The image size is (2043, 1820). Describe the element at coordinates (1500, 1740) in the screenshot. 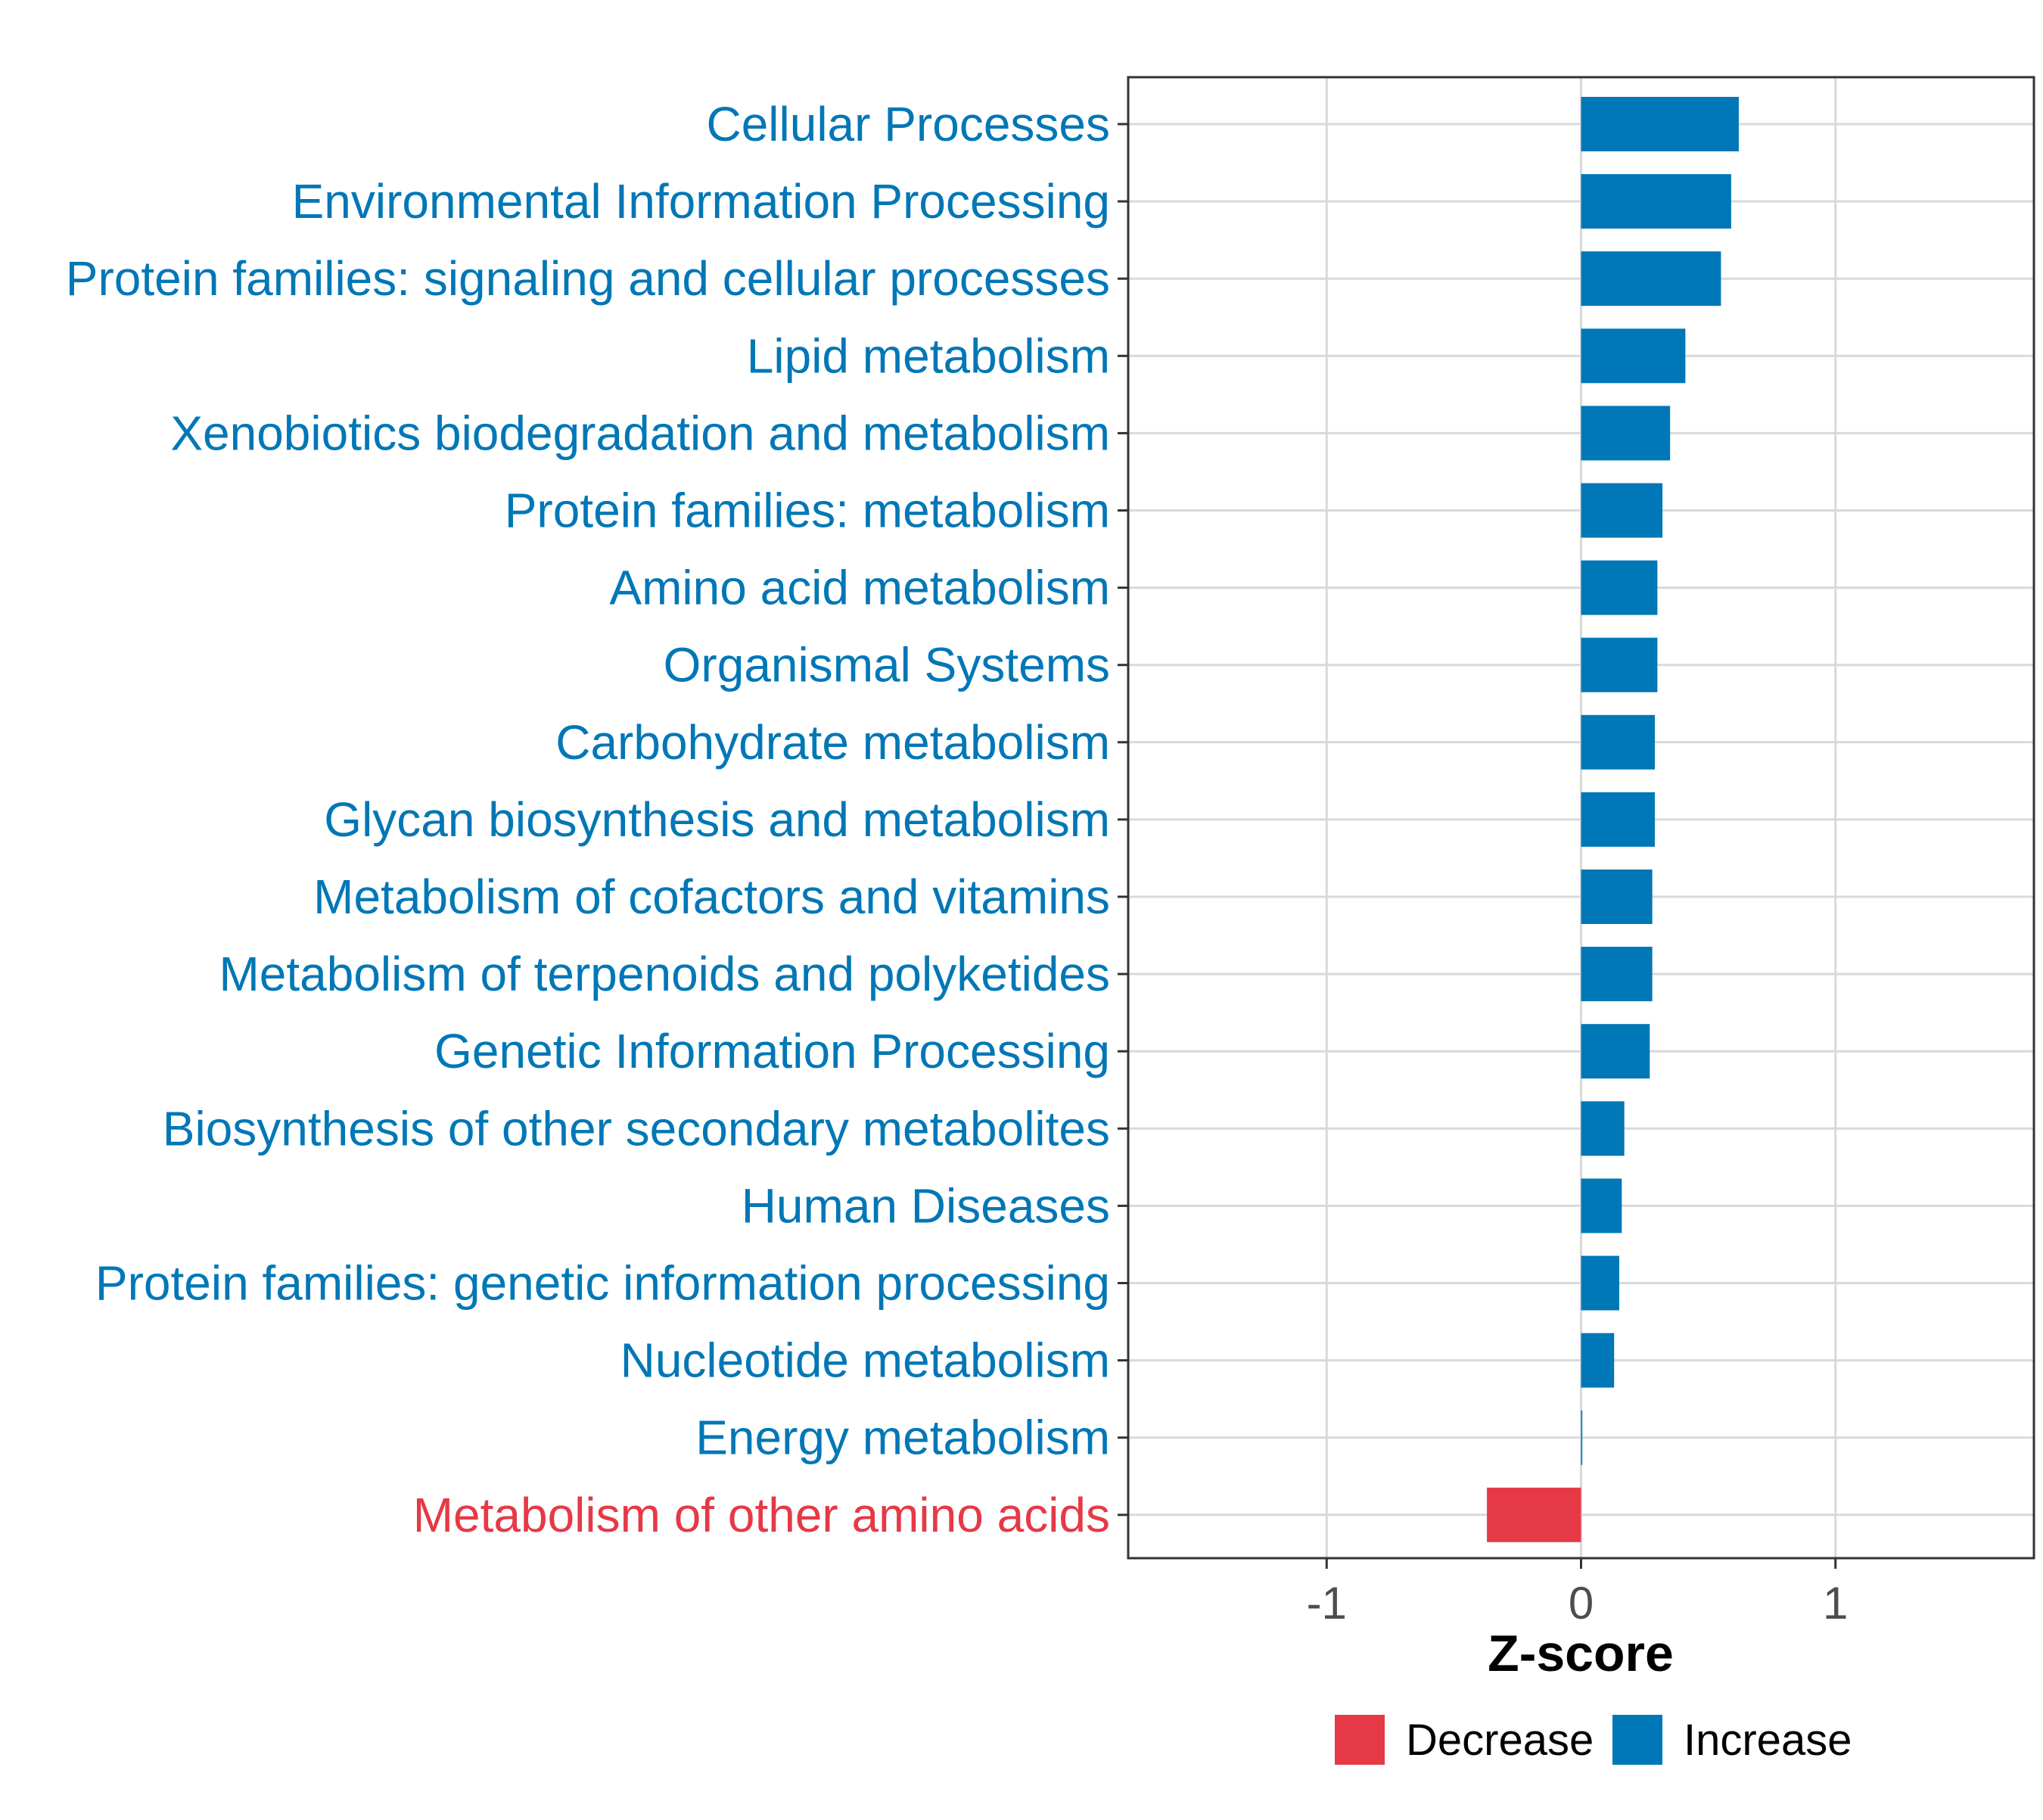

I see `legend-label: Decrease` at that location.